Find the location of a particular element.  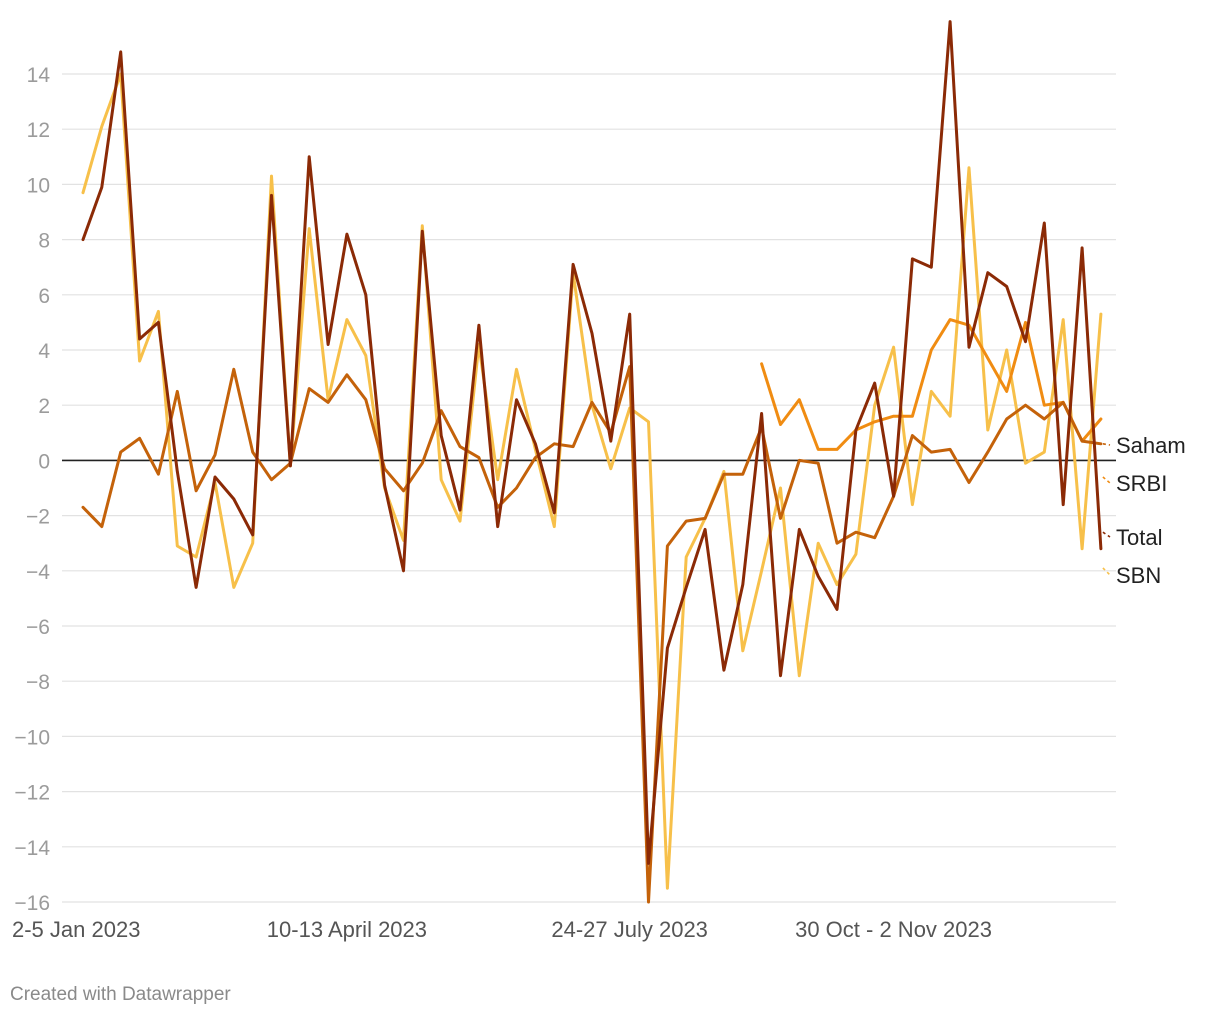

x-tick-label: 10-13 April 2023 is located at coordinates (347, 929).